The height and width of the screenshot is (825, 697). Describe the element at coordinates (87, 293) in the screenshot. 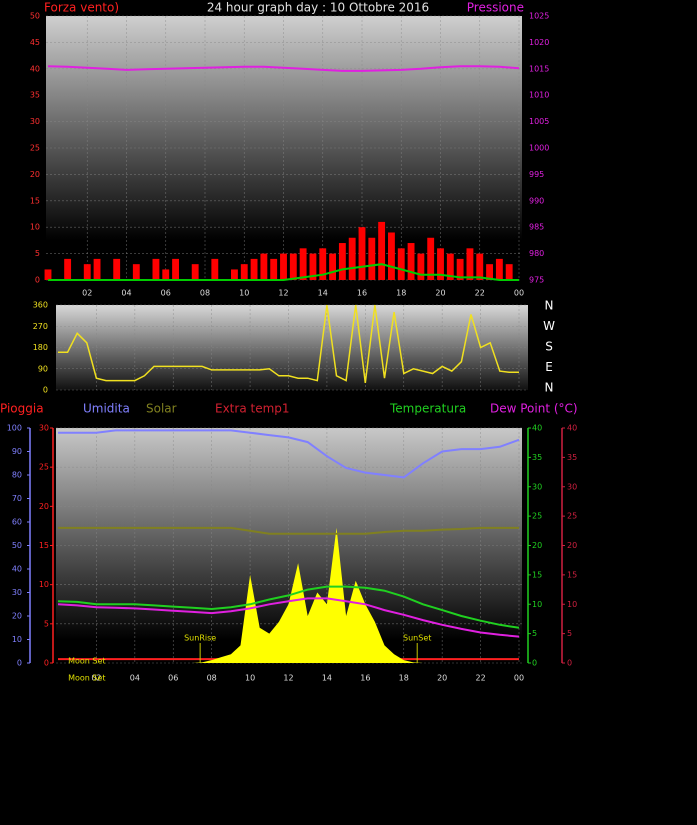

I see `x-tick-label: 02` at that location.